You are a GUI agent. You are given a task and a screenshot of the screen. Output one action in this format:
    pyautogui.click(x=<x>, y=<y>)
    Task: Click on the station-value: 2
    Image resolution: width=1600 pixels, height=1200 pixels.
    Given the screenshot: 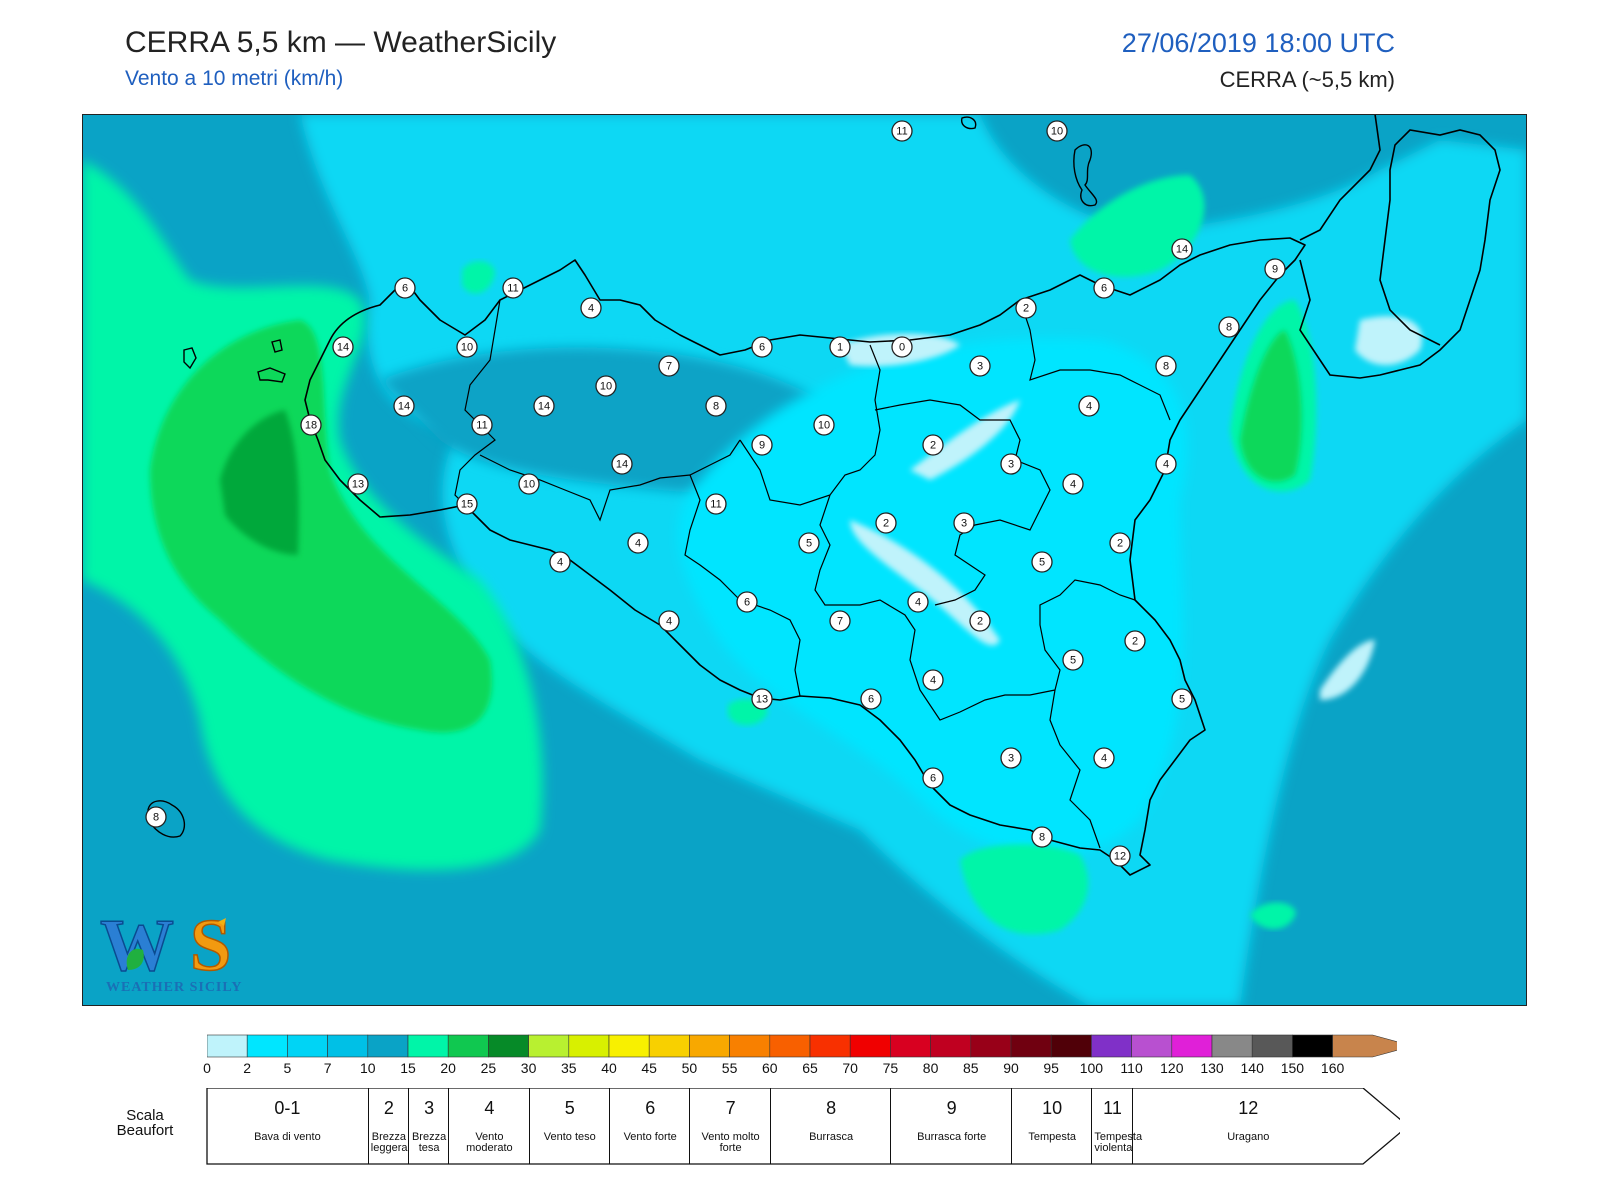 What is the action you would take?
    pyautogui.click(x=933, y=446)
    